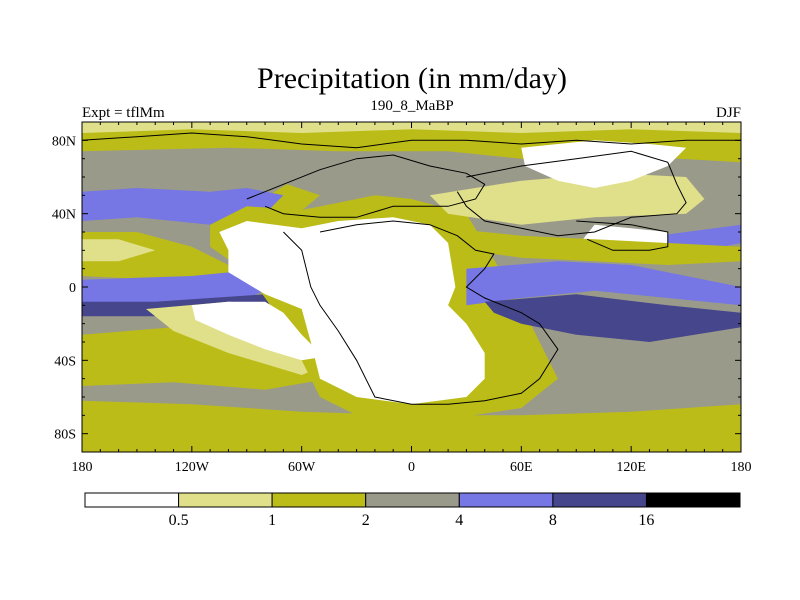  I want to click on colorbar-level-label: 1, so click(272, 520).